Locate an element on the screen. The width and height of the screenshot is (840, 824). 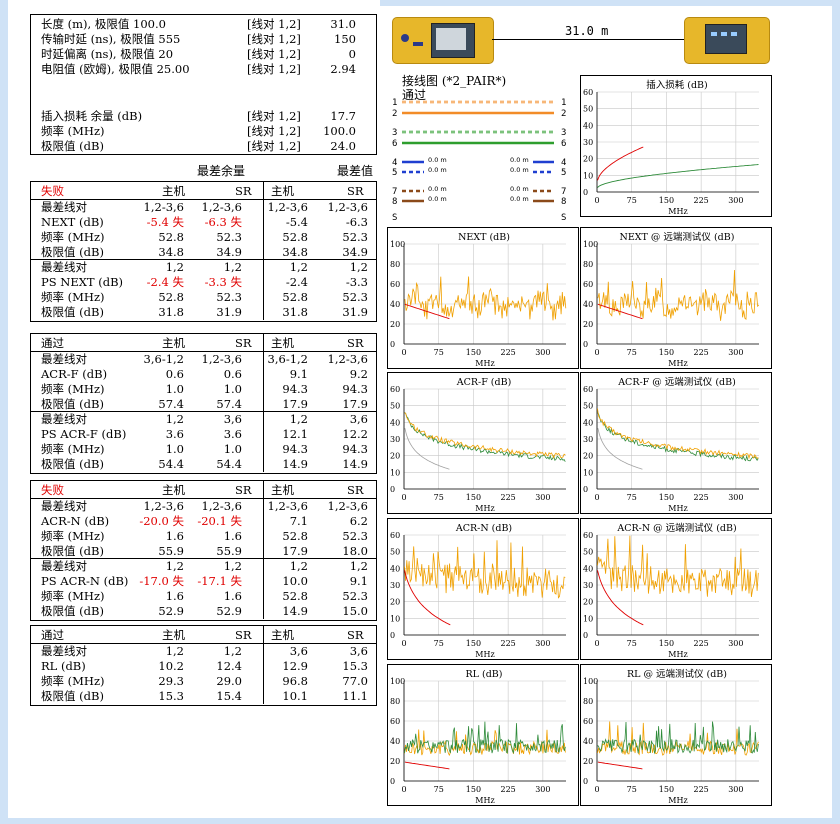
wiremap-pin-left: 7 is located at coordinates (394, 192).